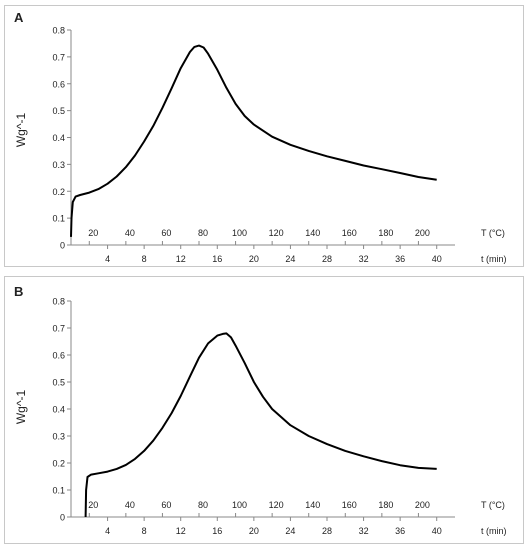 The height and width of the screenshot is (550, 530). What do you see at coordinates (93, 233) in the screenshot?
I see `temp-tick-label-a: 20` at bounding box center [93, 233].